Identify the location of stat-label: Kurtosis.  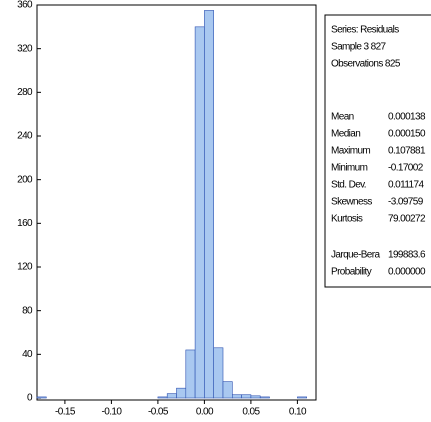
(347, 219).